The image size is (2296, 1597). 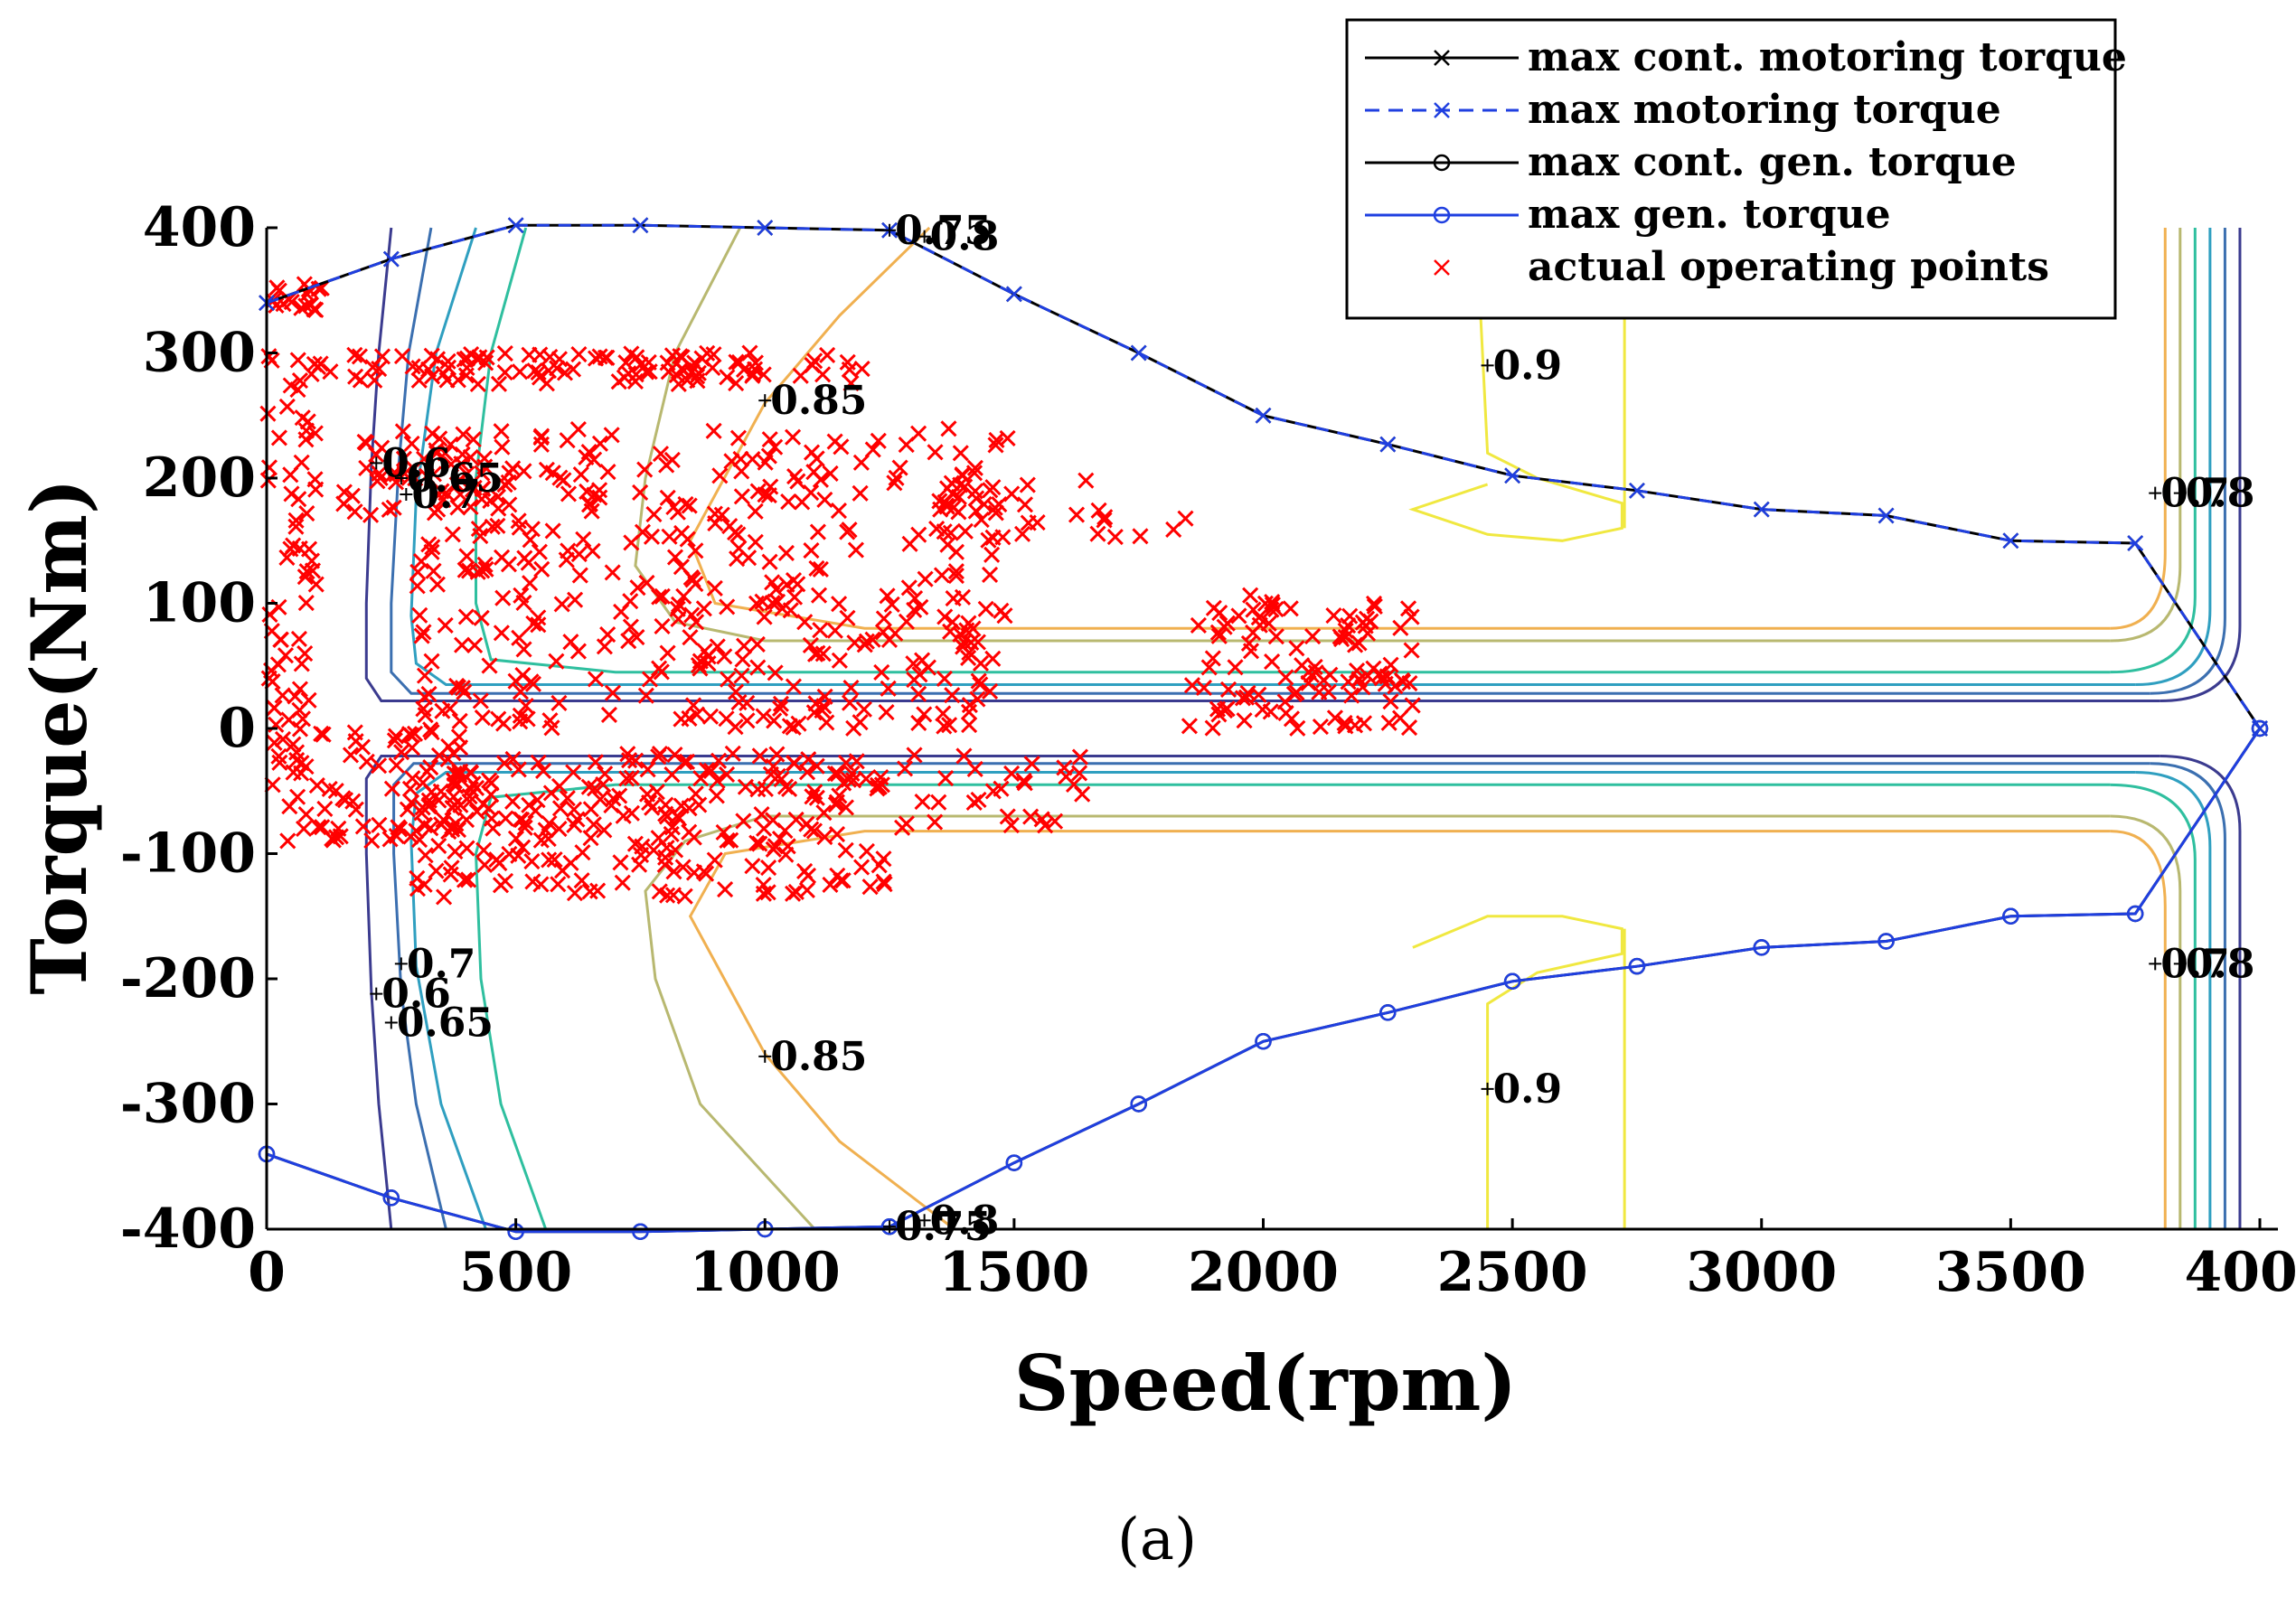 I want to click on contour-label: 0.75, so click(x=943, y=231).